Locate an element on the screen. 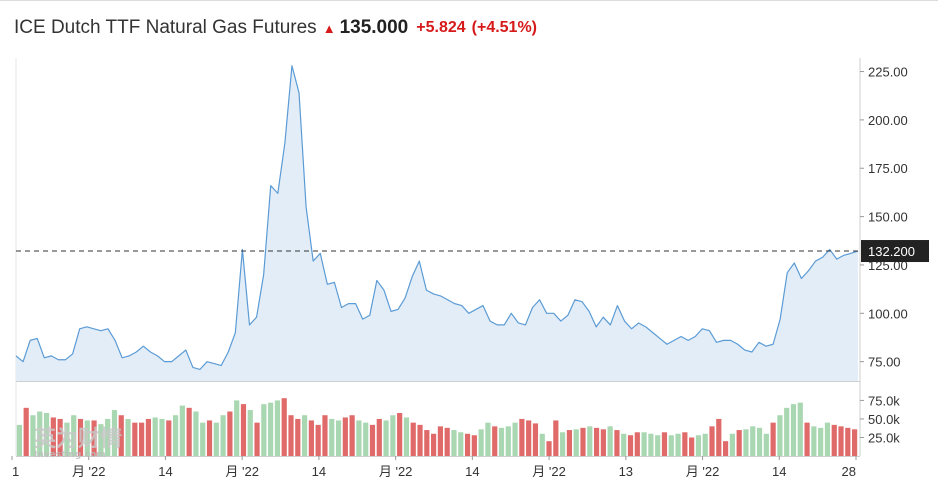  price-axis-label: 100.00 is located at coordinates (888, 313).